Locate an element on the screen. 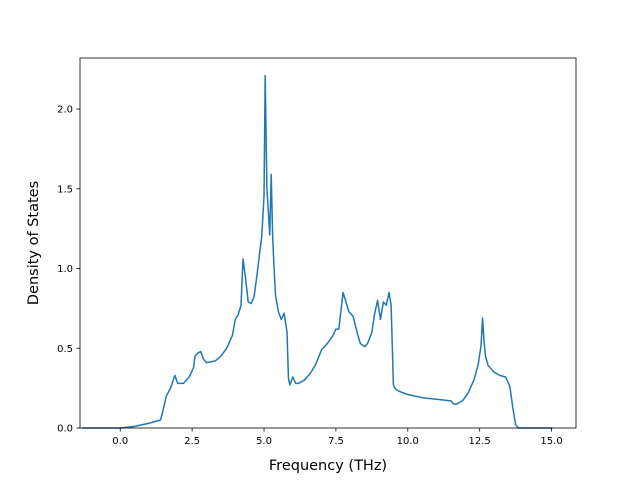 The image size is (640, 480). x-tick-label: 5.0 is located at coordinates (264, 441).